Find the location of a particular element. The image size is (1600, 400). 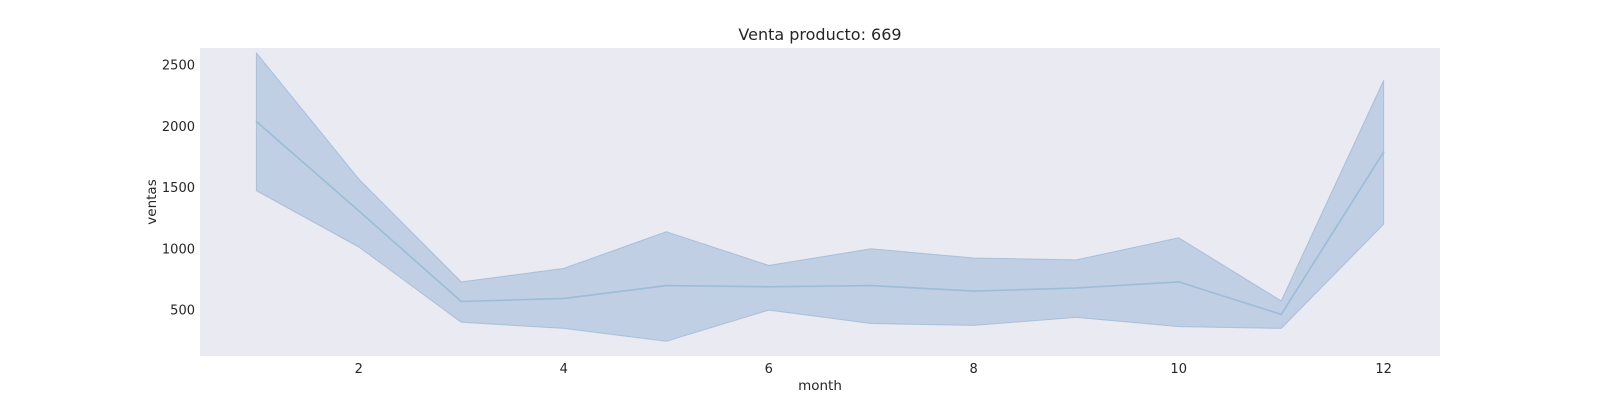

y-tick-label: 1000 is located at coordinates (178, 249).